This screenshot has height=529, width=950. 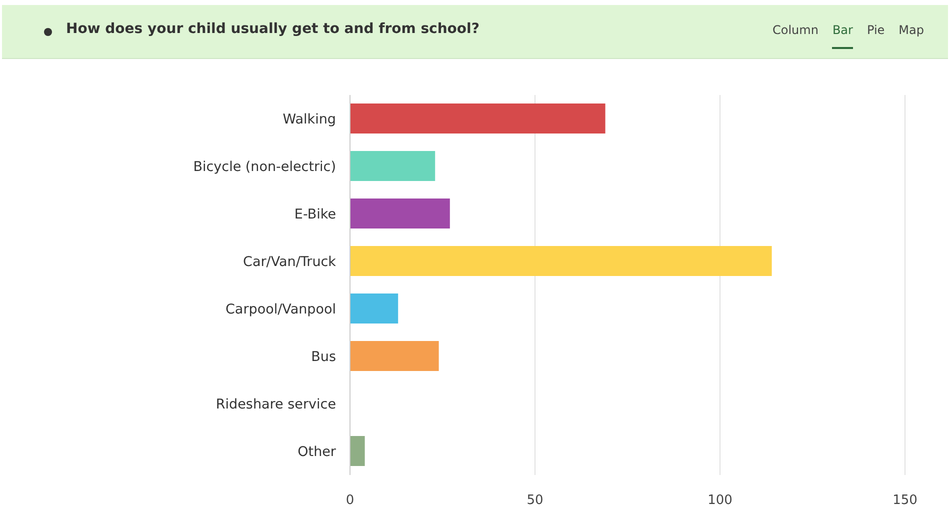 What do you see at coordinates (289, 262) in the screenshot?
I see `y-tick-label: Car/Van/Truck` at bounding box center [289, 262].